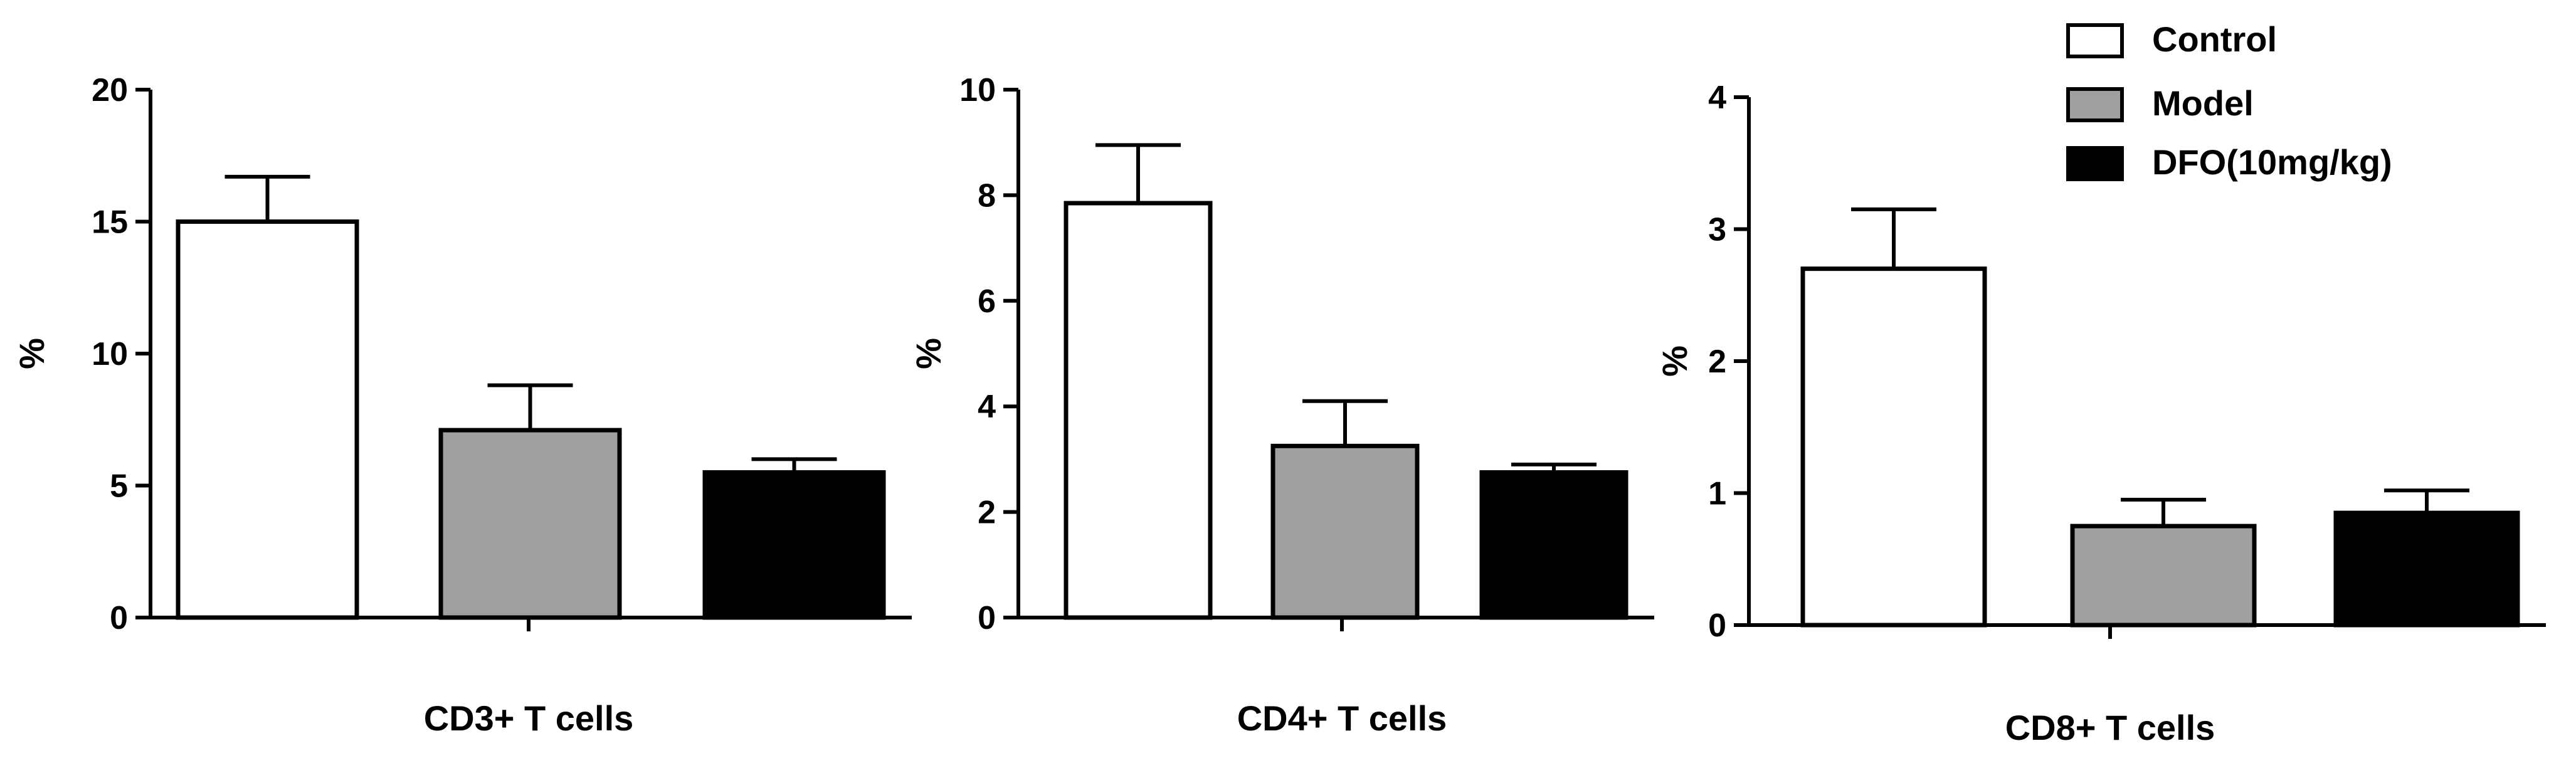 This screenshot has width=2576, height=763. Describe the element at coordinates (987, 301) in the screenshot. I see `y-tick-label: 6` at that location.